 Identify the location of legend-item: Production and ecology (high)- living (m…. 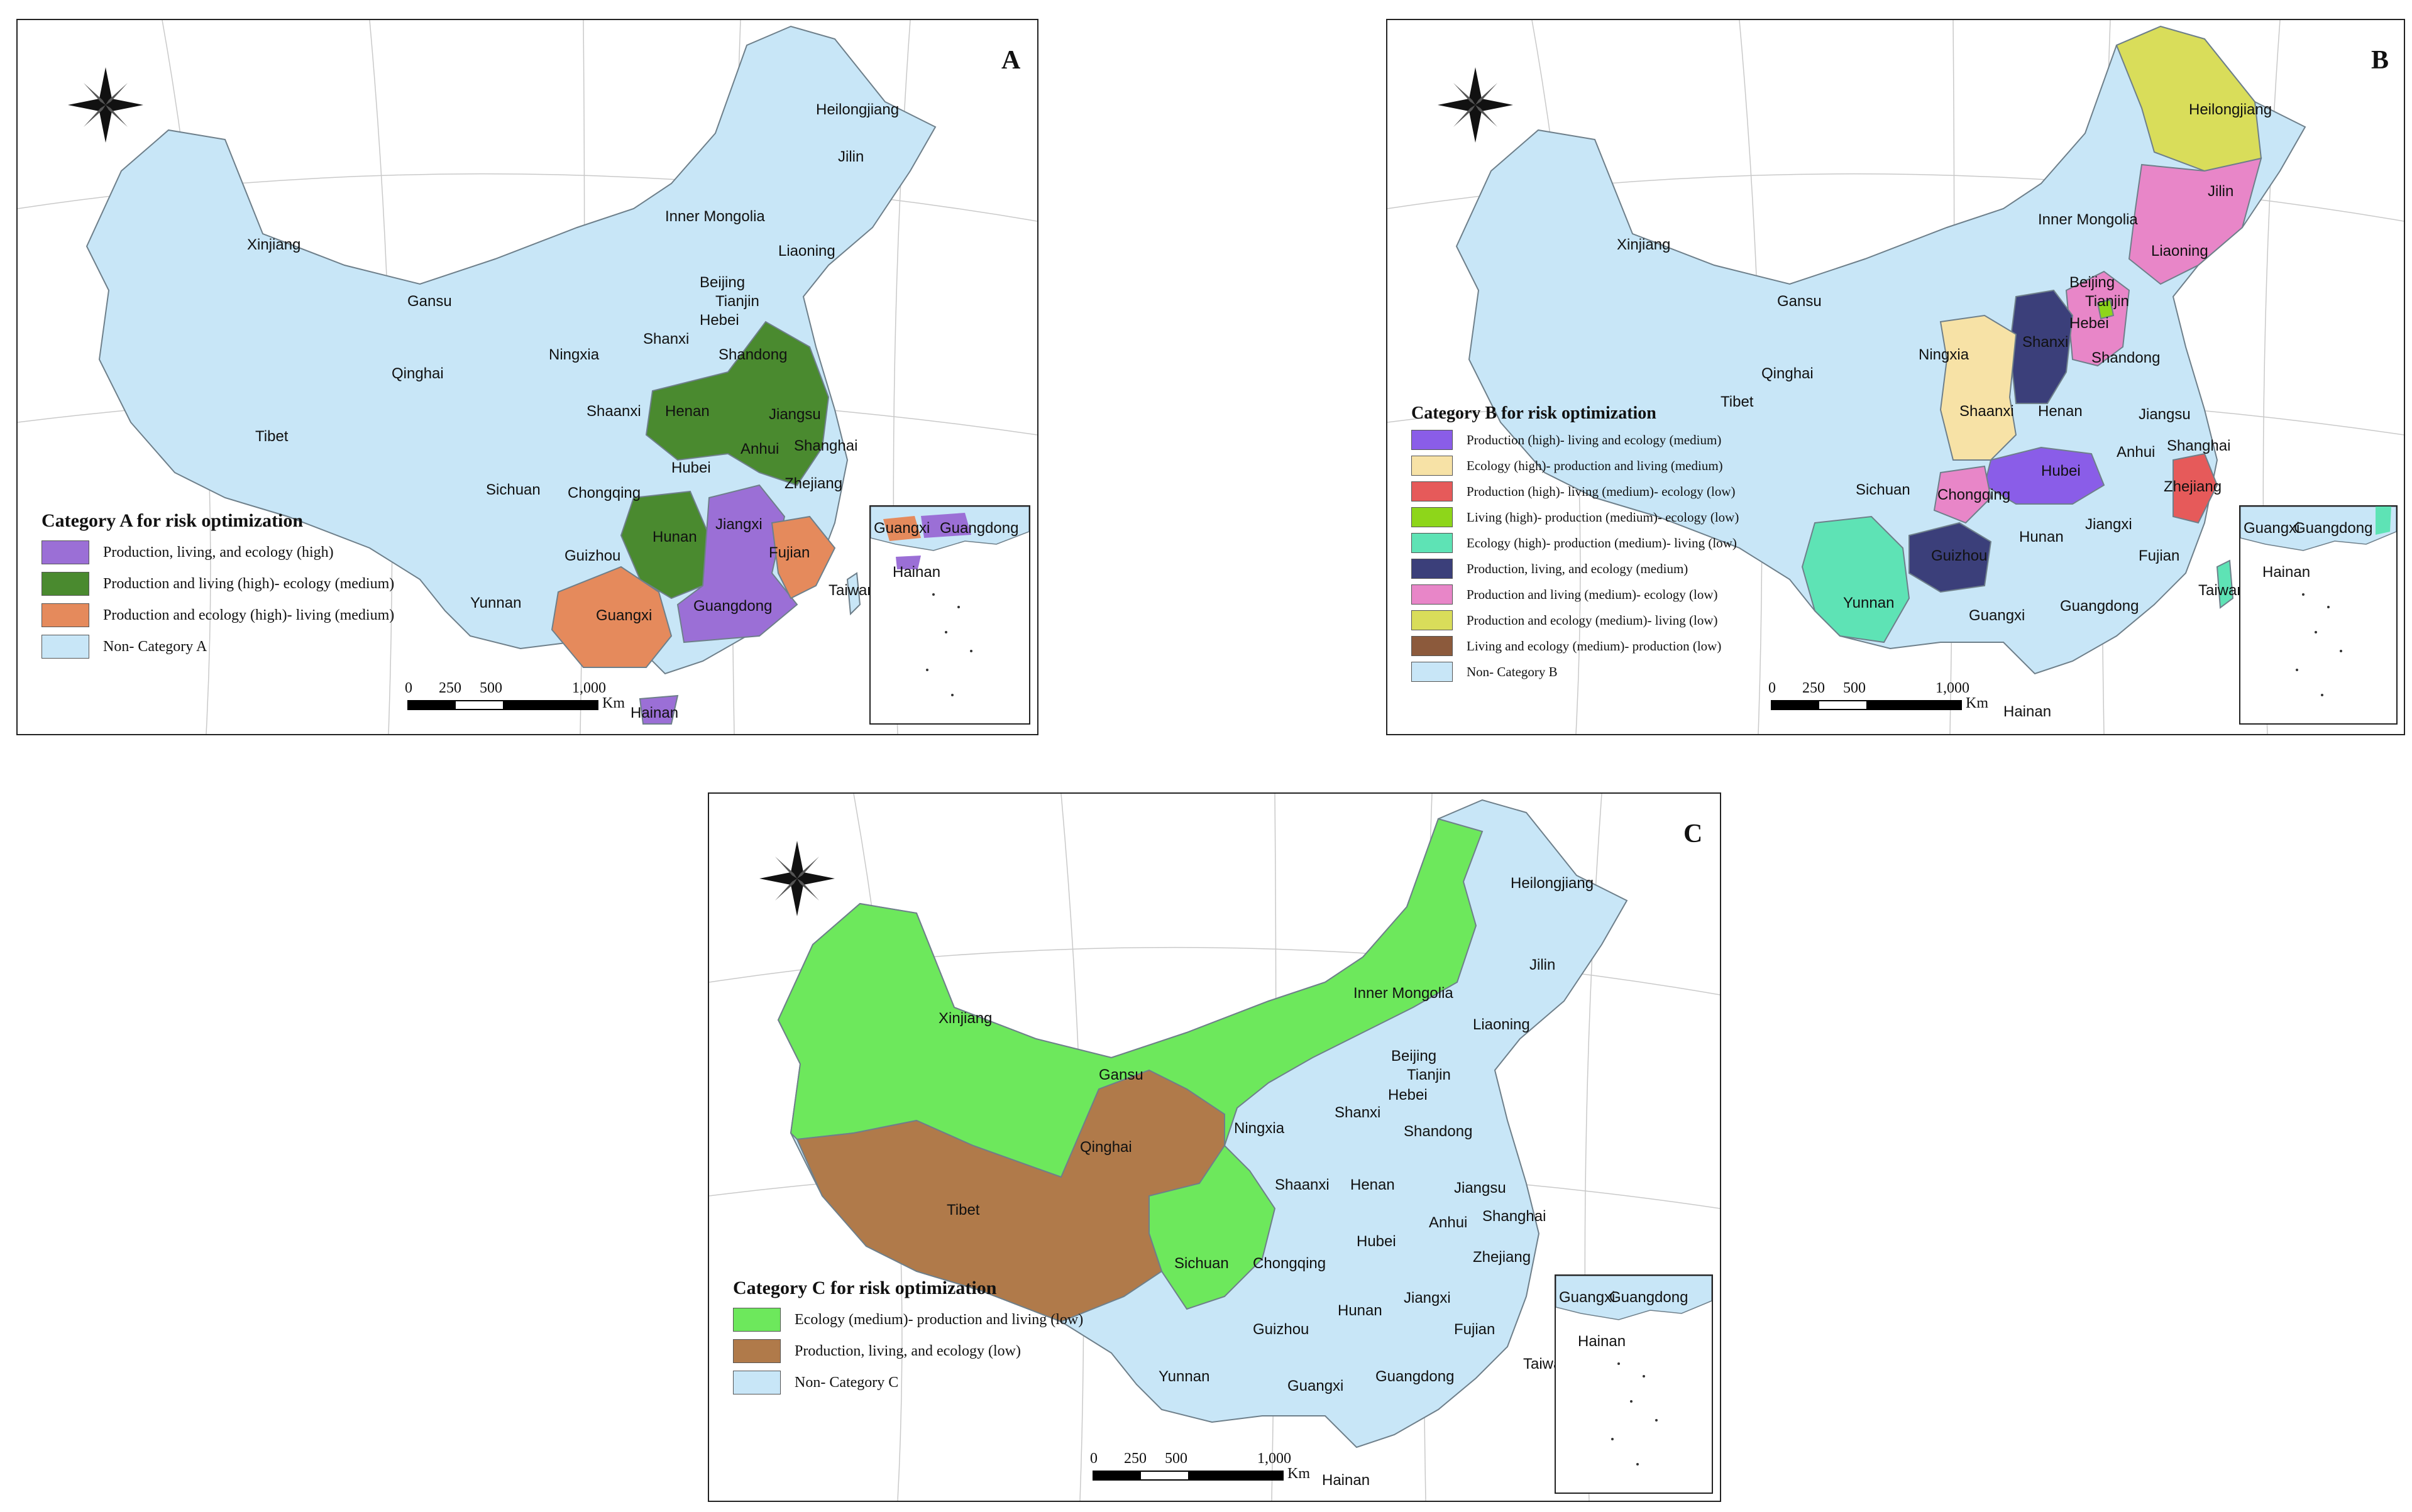
(218, 615).